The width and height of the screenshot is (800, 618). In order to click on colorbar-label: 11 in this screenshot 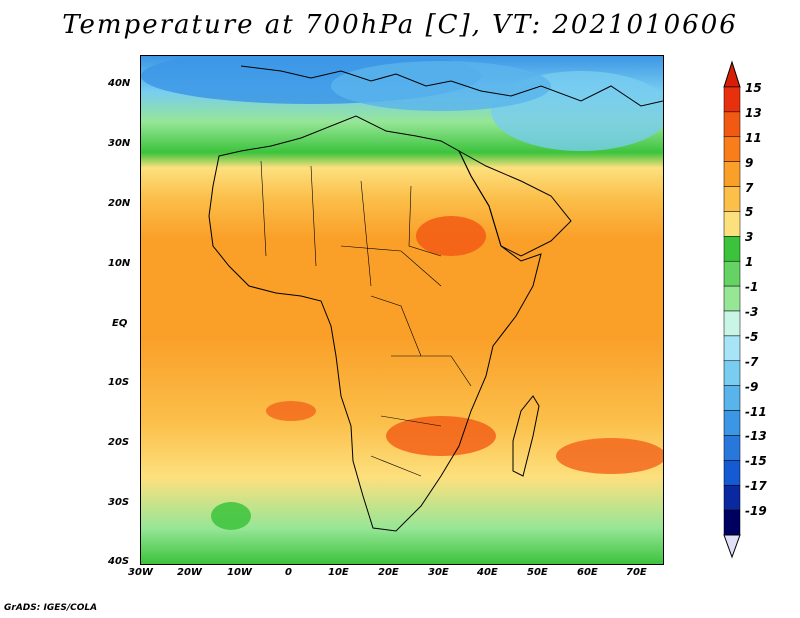, I will do `click(753, 137)`.